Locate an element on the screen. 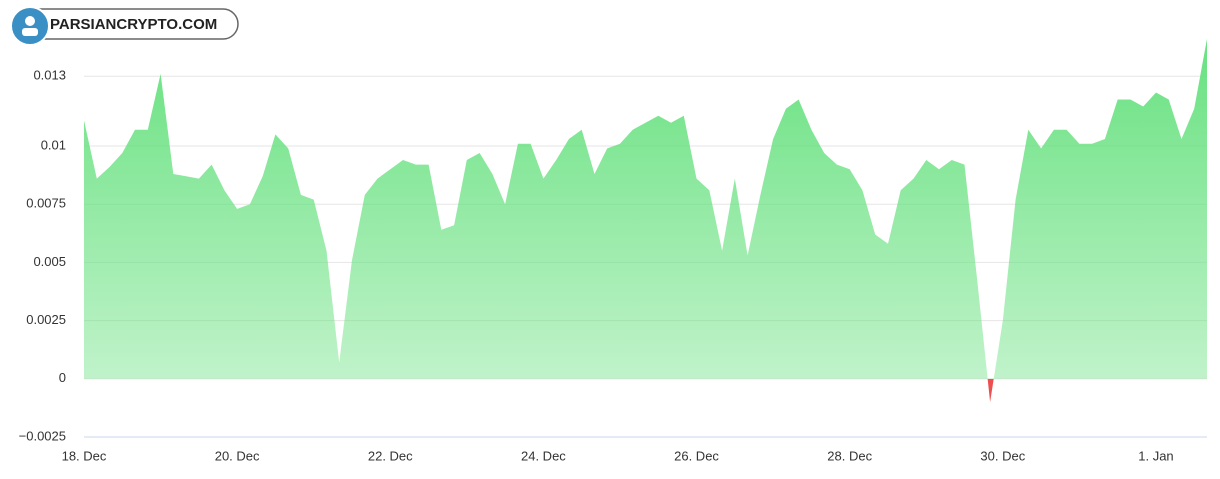 The image size is (1220, 479). watermark-logo: PARSIANCRYPTO.COM is located at coordinates (124, 26).